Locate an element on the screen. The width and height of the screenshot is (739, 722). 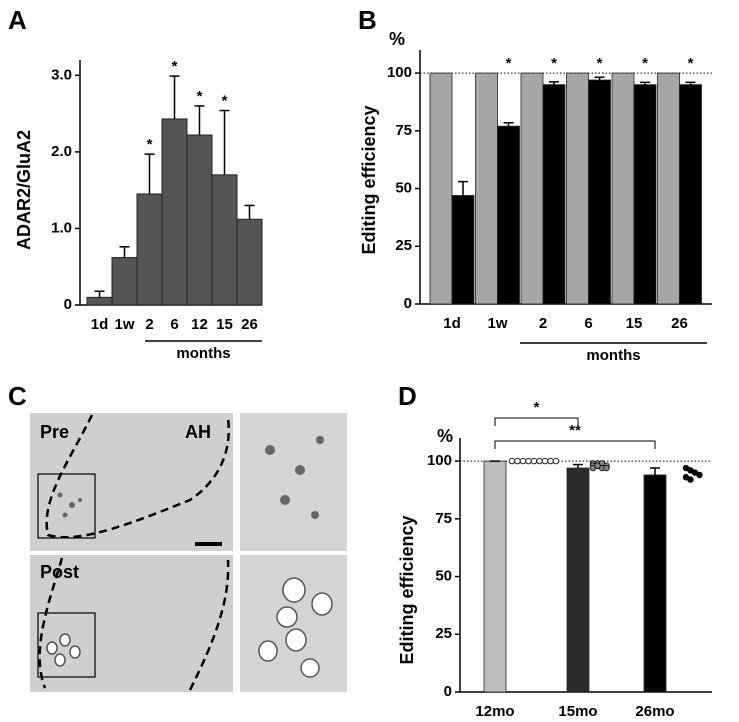
cells is located at coordinates (190, 477).